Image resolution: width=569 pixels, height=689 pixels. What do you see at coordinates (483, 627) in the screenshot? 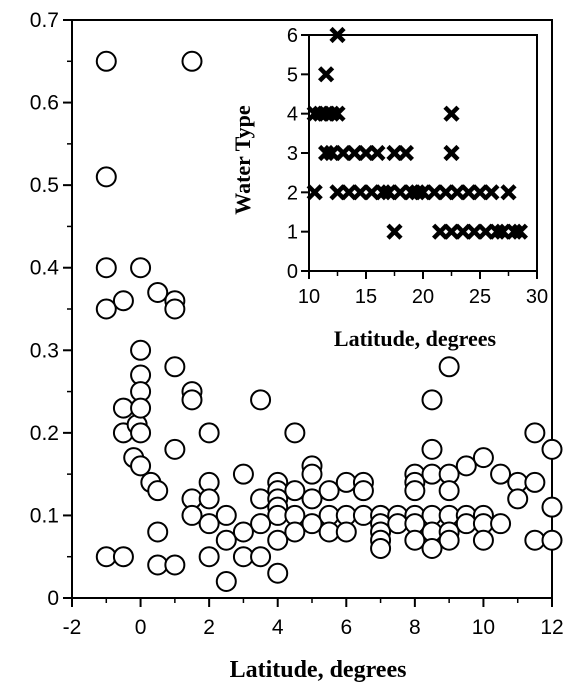
I see `main-x-tick-label: 10` at bounding box center [483, 627].